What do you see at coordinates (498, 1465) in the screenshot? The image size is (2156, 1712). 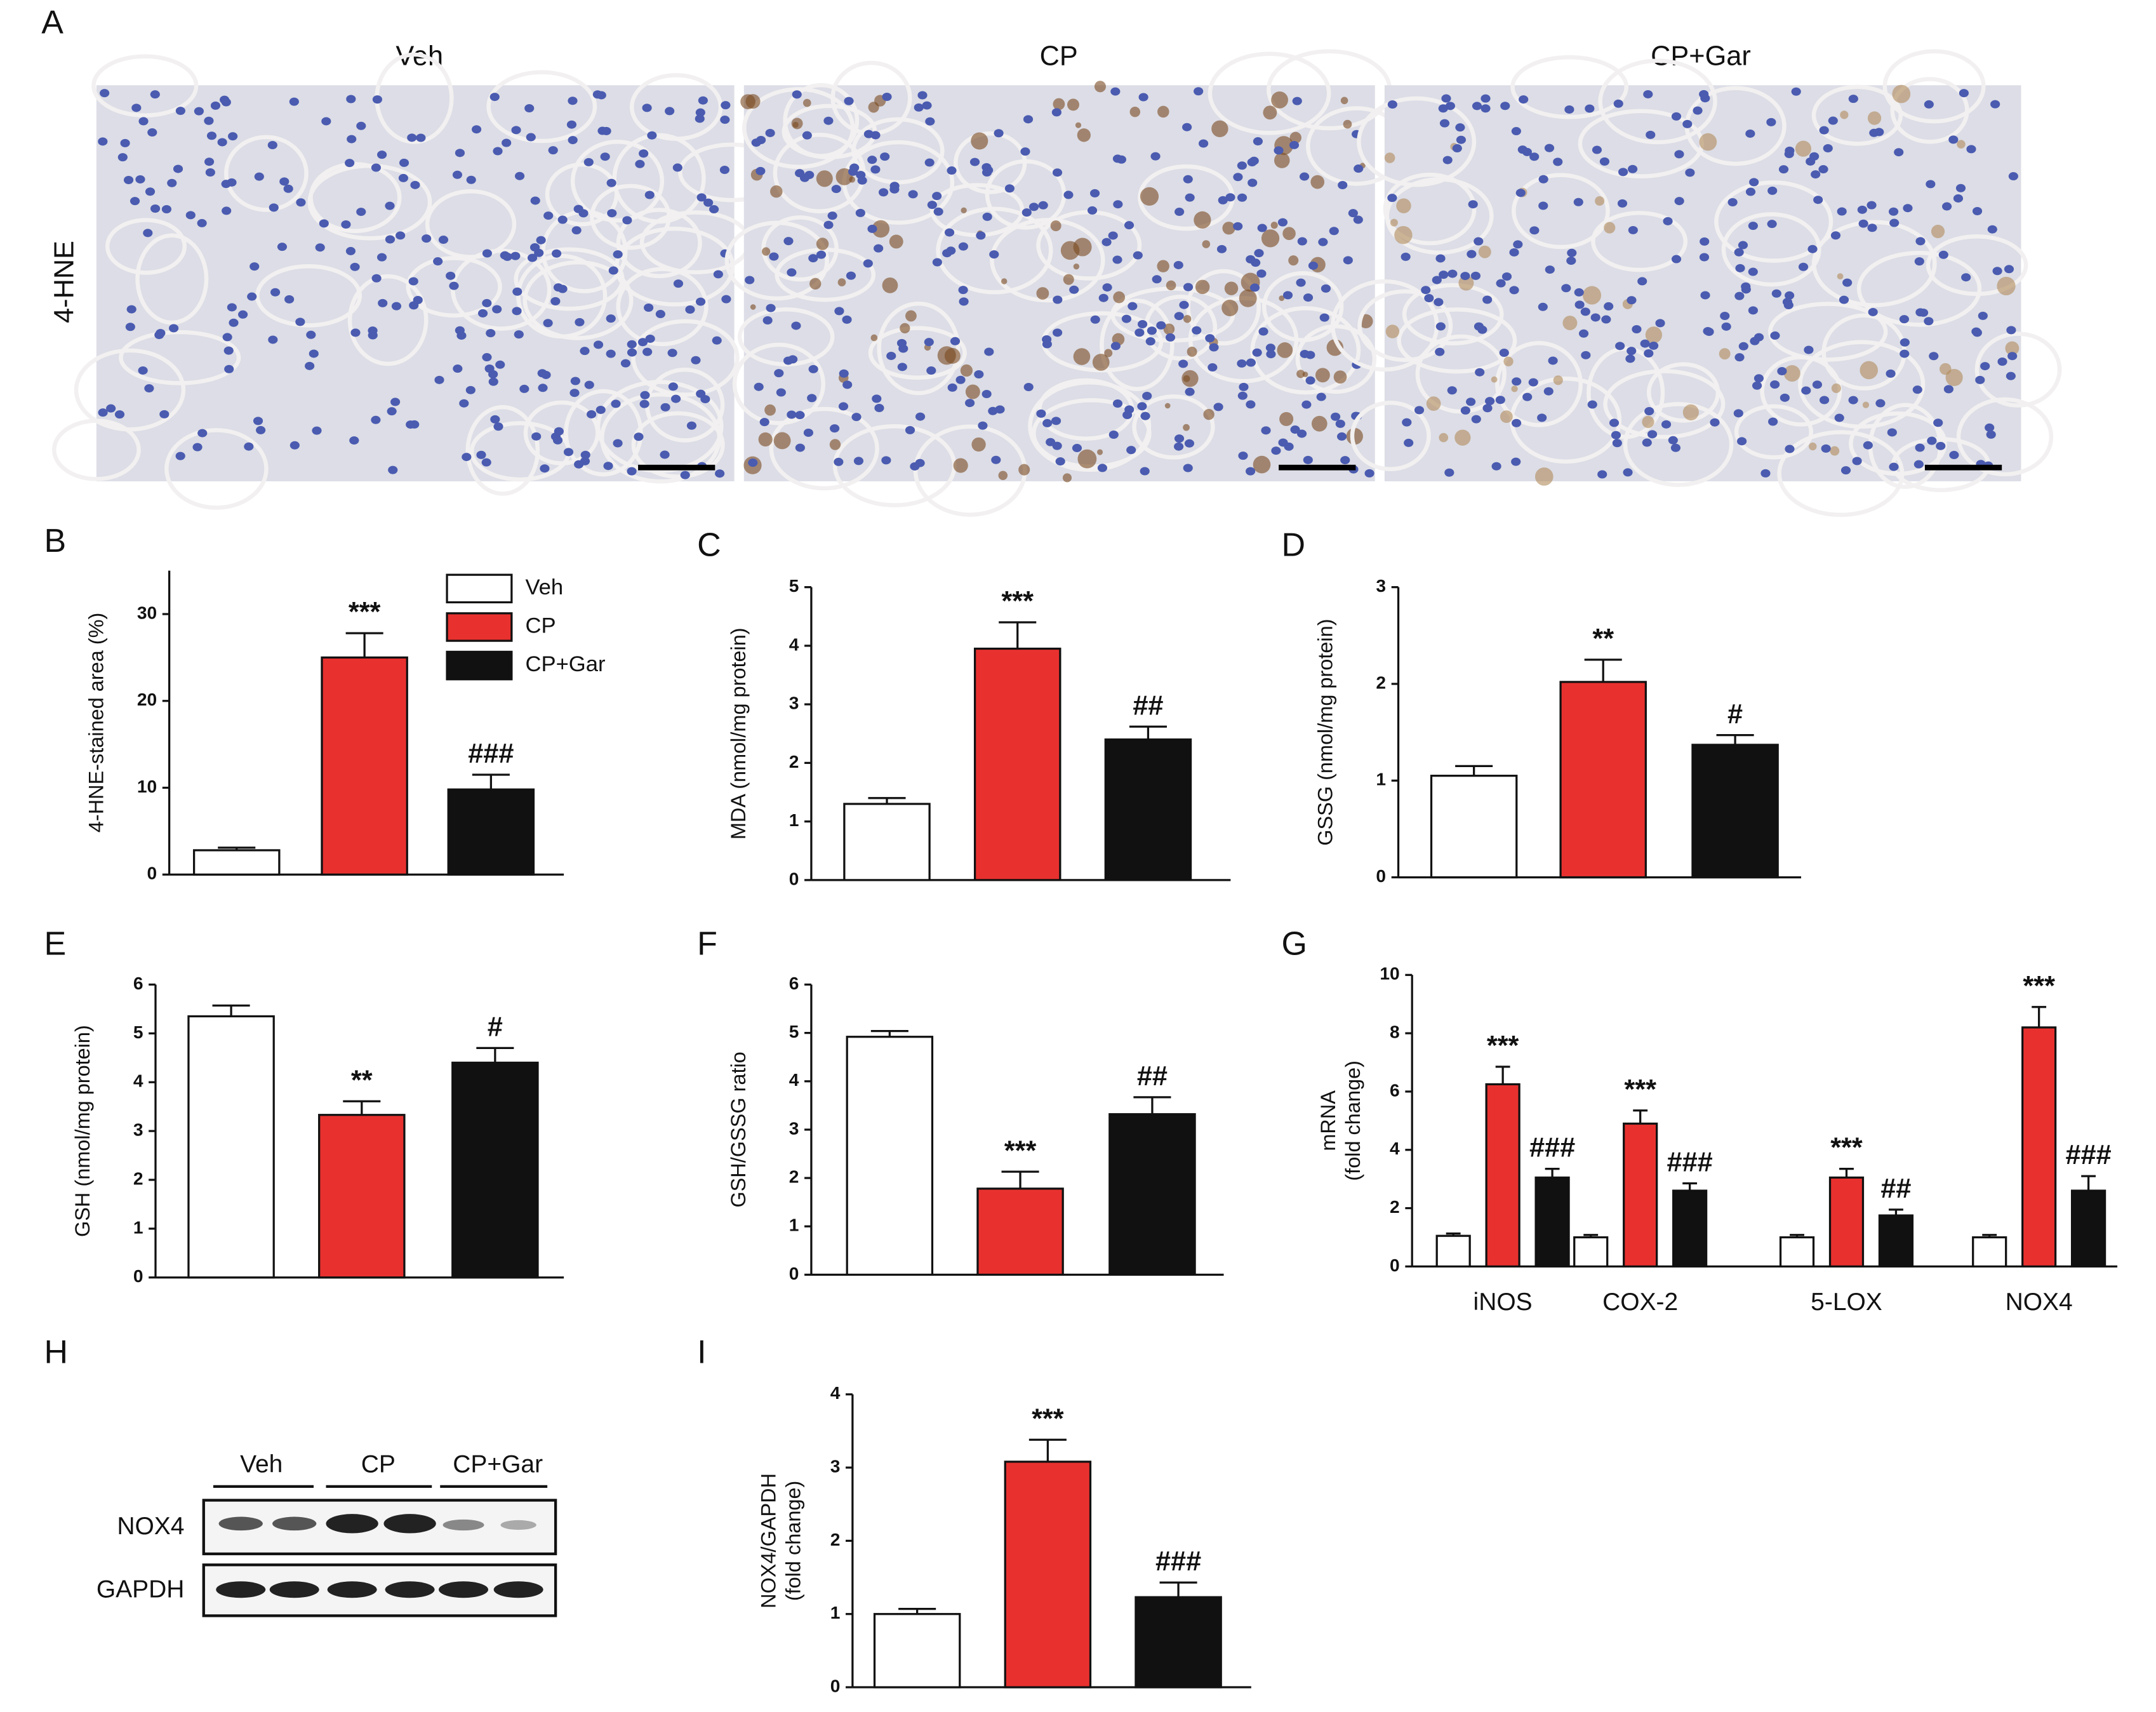 I see `blot-group: CP+Gar` at bounding box center [498, 1465].